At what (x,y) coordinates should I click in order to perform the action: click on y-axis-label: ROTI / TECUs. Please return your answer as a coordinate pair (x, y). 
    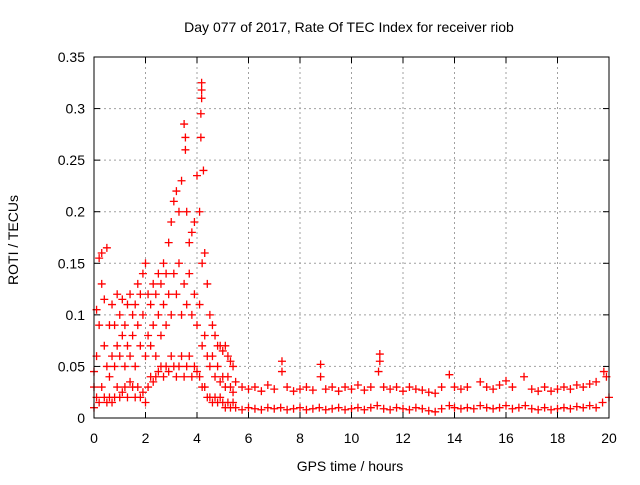
    Looking at the image, I should click on (13, 240).